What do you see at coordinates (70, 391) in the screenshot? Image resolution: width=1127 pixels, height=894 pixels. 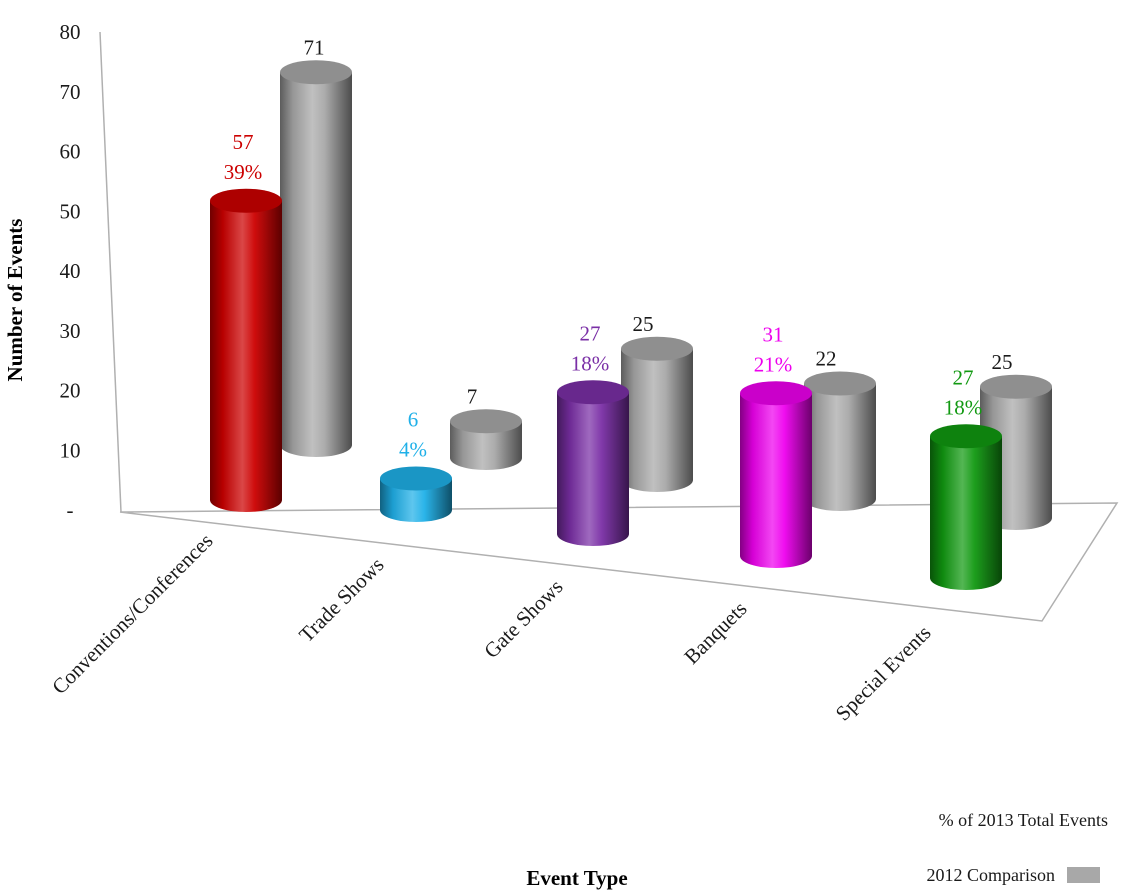 I see `y-tick-label: 20` at bounding box center [70, 391].